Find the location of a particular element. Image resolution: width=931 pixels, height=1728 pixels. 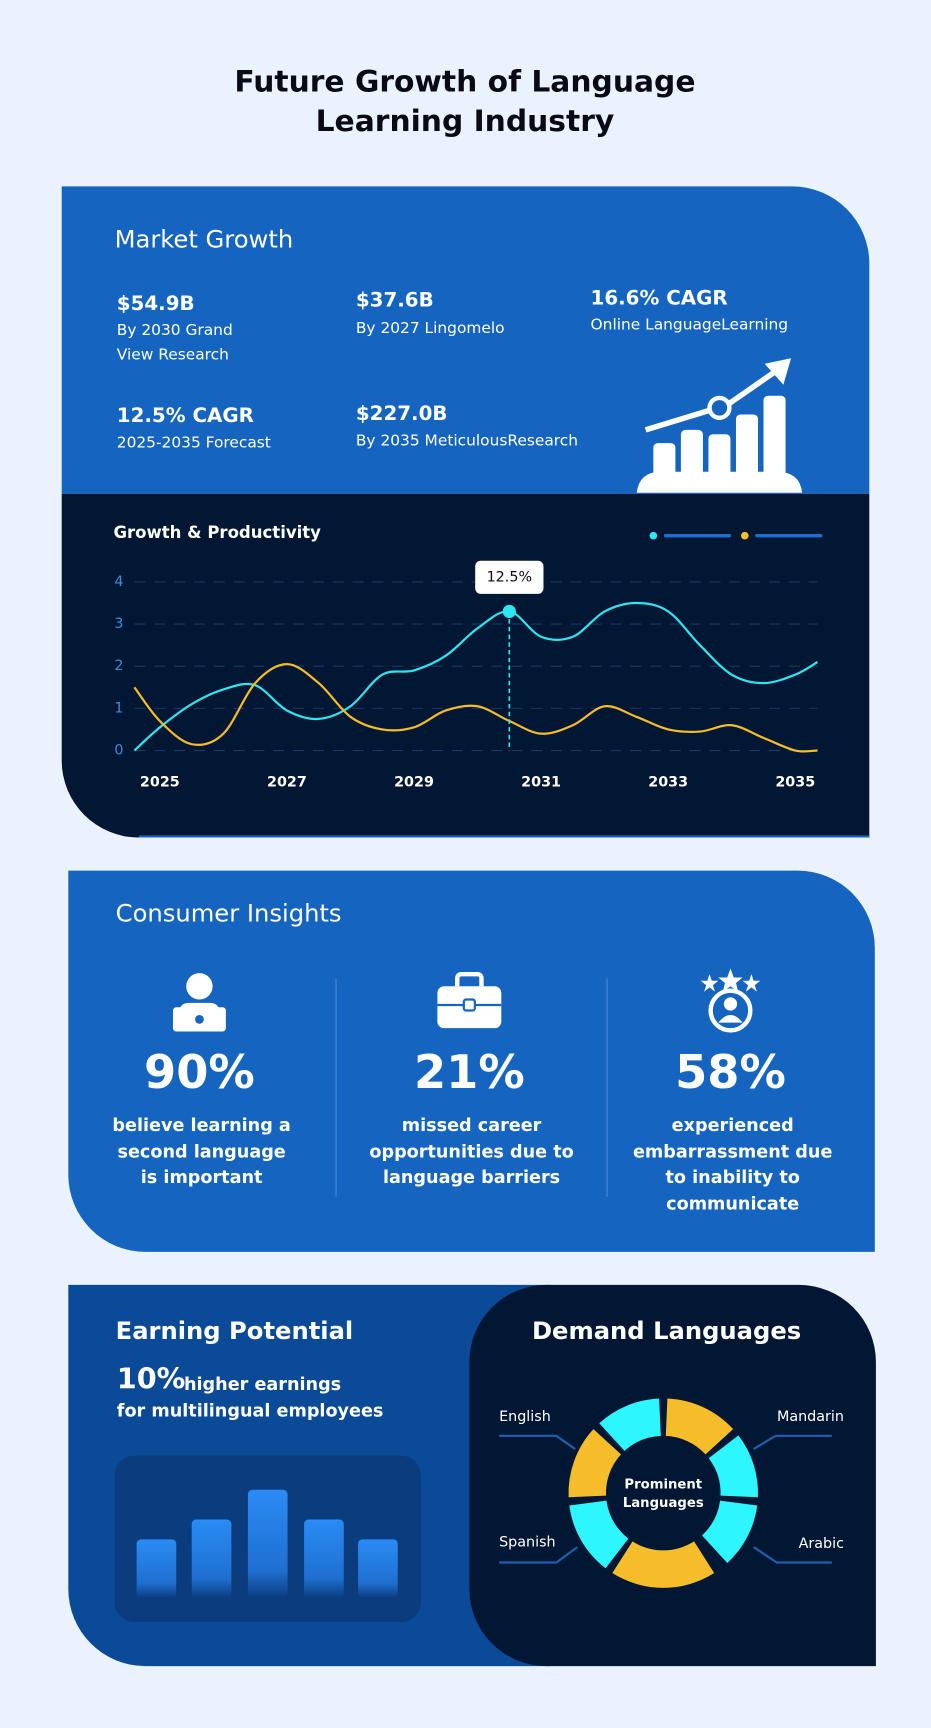

insight-value: 21% is located at coordinates (469, 1072).